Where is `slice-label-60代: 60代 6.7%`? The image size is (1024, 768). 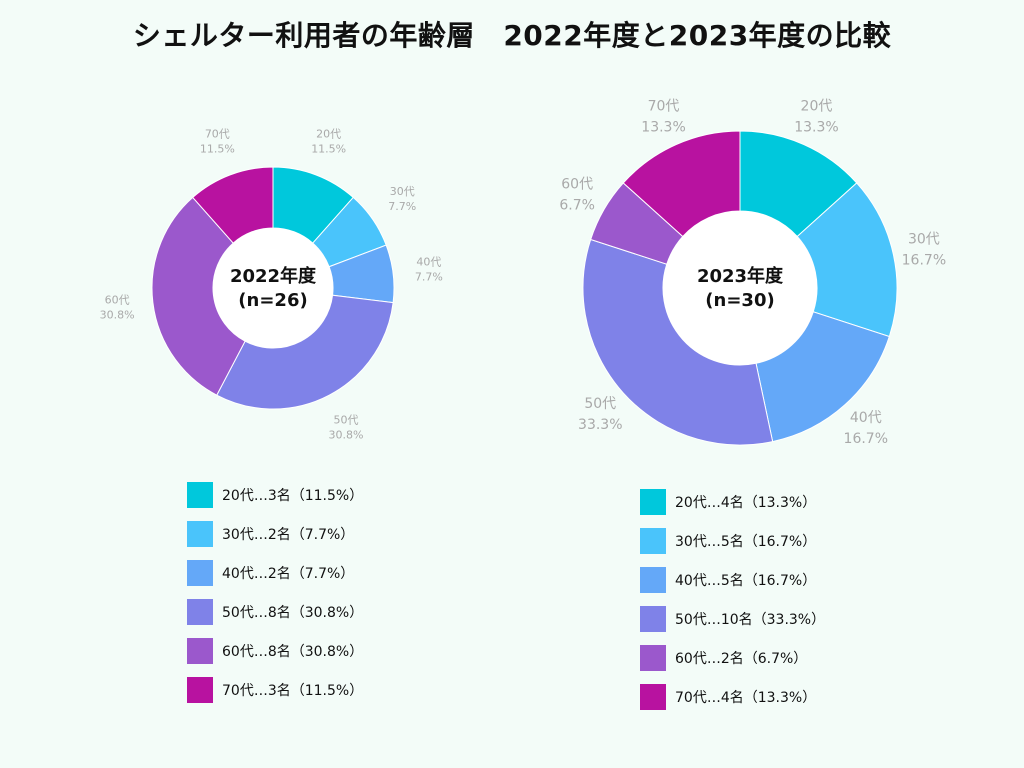
slice-label-60代: 60代 6.7% is located at coordinates (577, 194).